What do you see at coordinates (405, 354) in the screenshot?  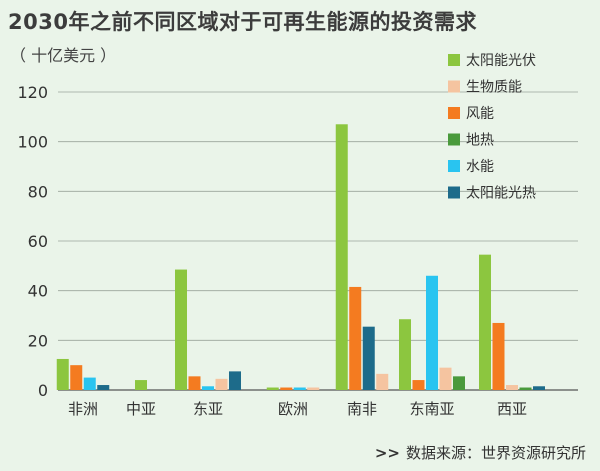 I see `bar-东南亚-太阳能光伏` at bounding box center [405, 354].